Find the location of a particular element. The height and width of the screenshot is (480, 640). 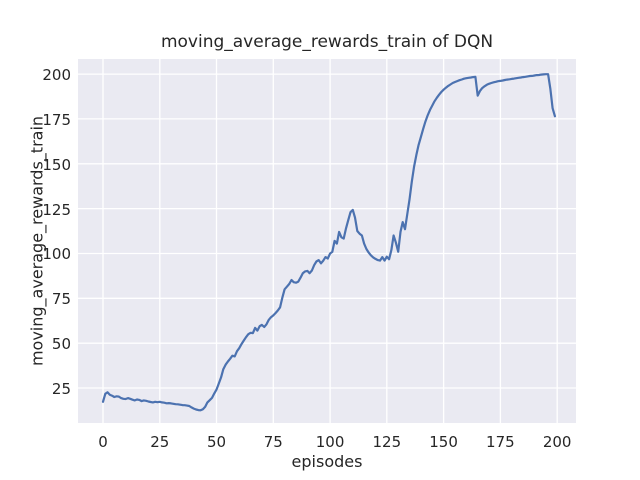

y-tick-label-125: 125 is located at coordinates (56, 209).